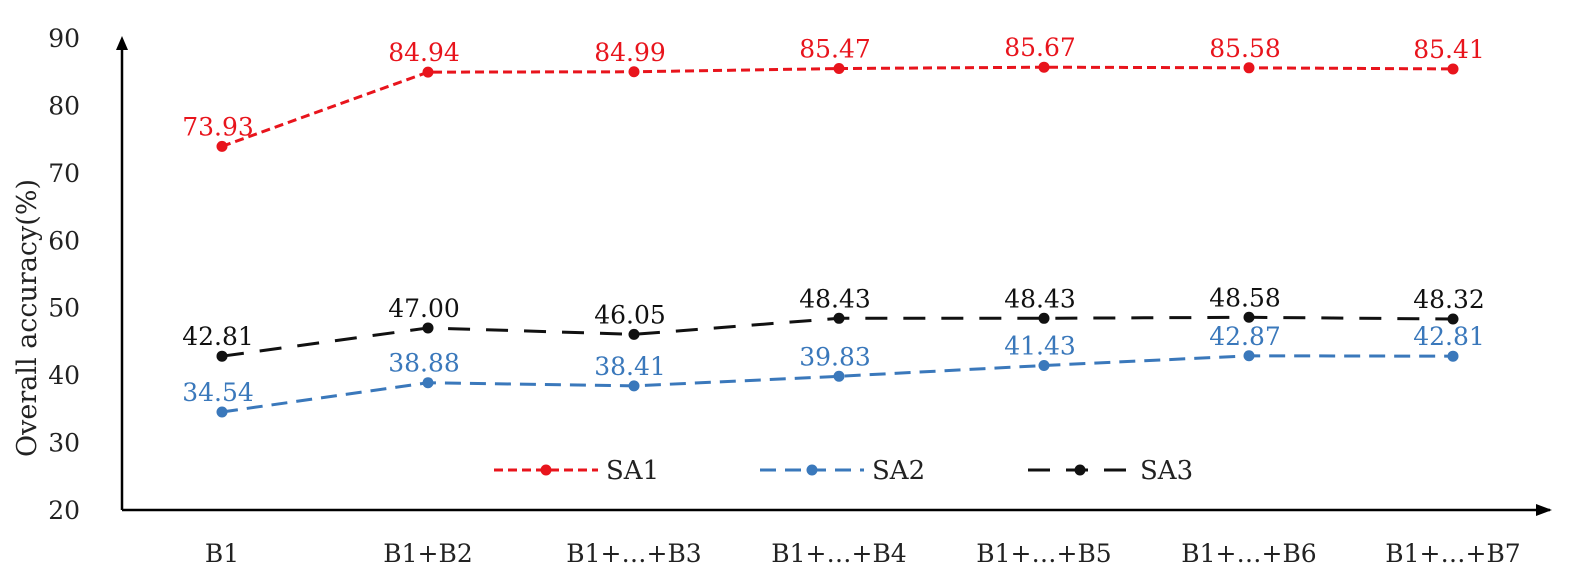 This screenshot has height=586, width=1576. What do you see at coordinates (1452, 553) in the screenshot?
I see `x-tick-label: B1+…+B7` at bounding box center [1452, 553].